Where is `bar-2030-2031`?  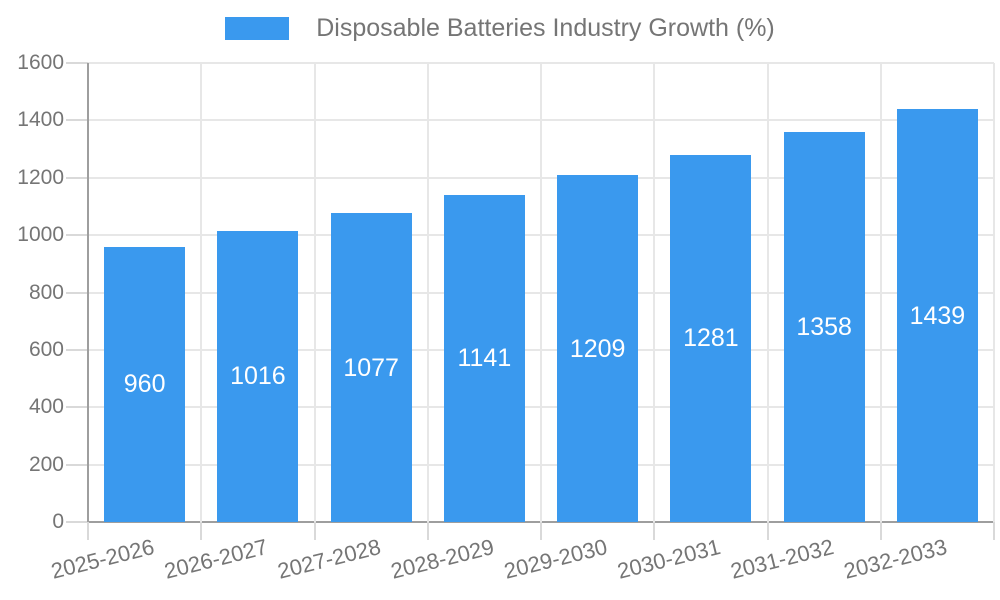
bar-2030-2031 is located at coordinates (711, 338).